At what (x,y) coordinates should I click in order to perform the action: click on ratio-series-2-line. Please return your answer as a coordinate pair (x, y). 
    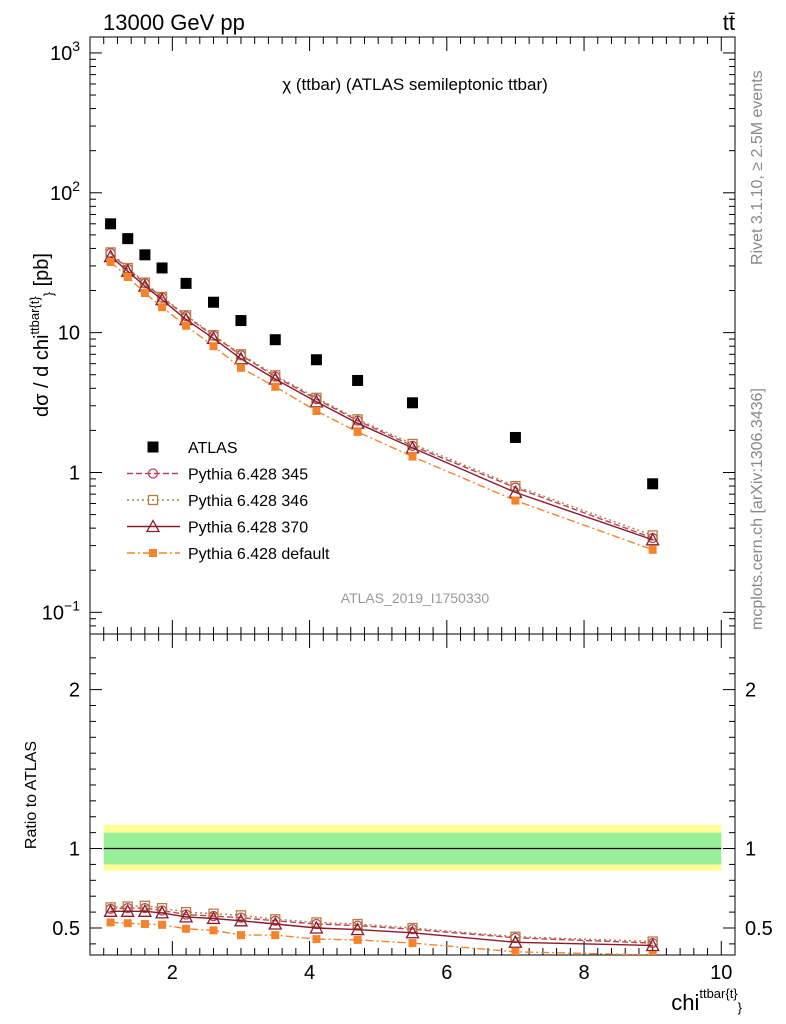
    Looking at the image, I should click on (381, 928).